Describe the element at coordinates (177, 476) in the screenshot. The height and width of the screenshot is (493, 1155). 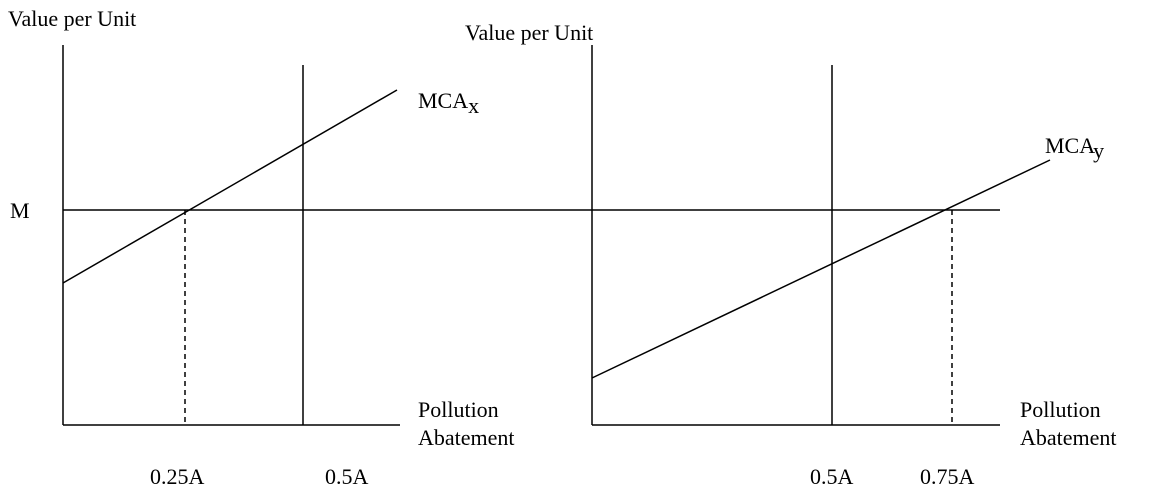
I see `tick-label: 0.25A` at that location.